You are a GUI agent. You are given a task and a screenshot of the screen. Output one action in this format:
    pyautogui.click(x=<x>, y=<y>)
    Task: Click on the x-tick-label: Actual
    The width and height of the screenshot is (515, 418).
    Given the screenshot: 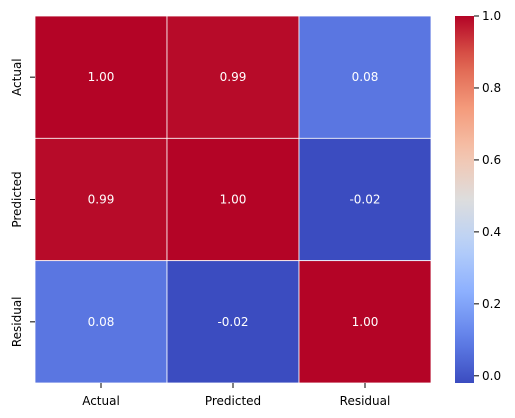 What is the action you would take?
    pyautogui.click(x=101, y=401)
    